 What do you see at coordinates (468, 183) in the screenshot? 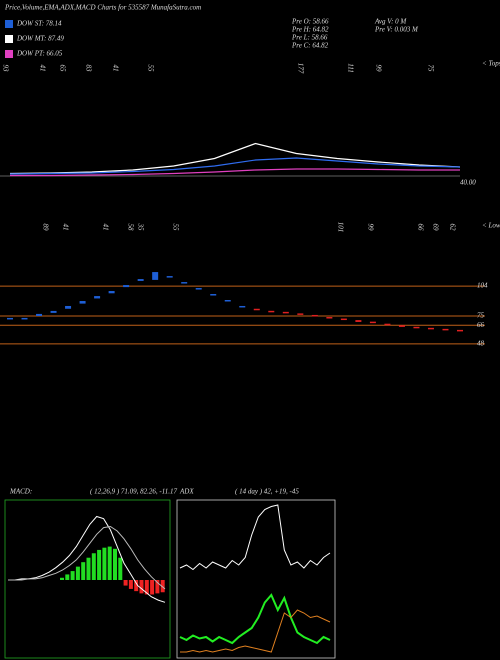
I see `price-label: 40.00` at bounding box center [468, 183].